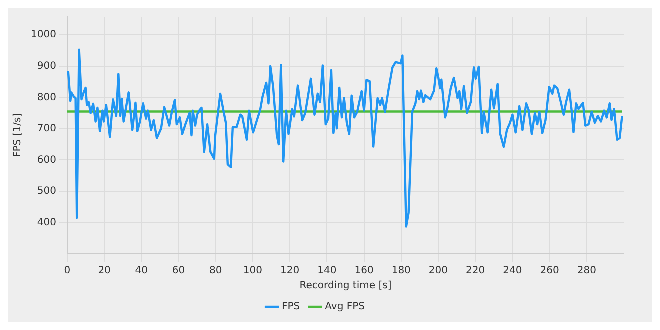 This screenshot has width=660, height=330. Describe the element at coordinates (438, 271) in the screenshot. I see `x-tick-label: 200` at that location.